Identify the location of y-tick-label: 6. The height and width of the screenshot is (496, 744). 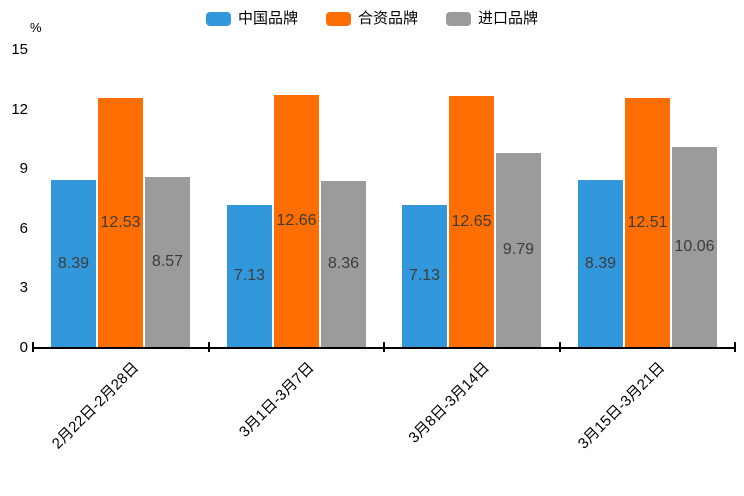
(23, 228).